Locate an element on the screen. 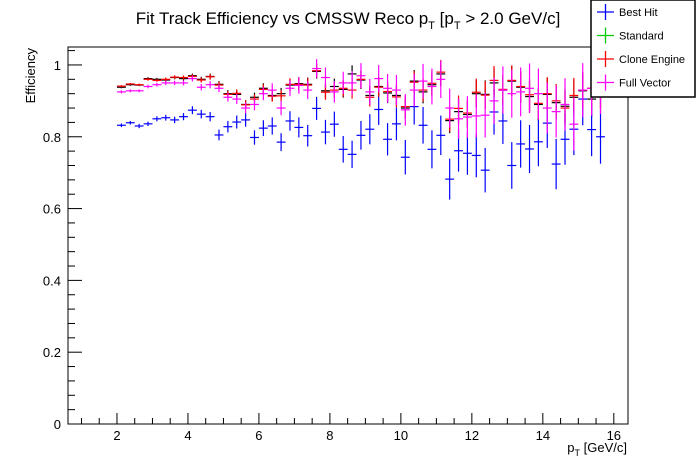 The image size is (696, 472). x-tick-label: 14 is located at coordinates (543, 435).